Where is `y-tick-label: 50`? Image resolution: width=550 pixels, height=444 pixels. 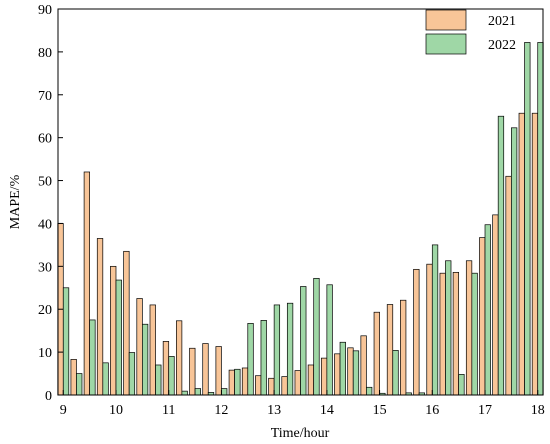 y-tick-label: 50 is located at coordinates (45, 182).